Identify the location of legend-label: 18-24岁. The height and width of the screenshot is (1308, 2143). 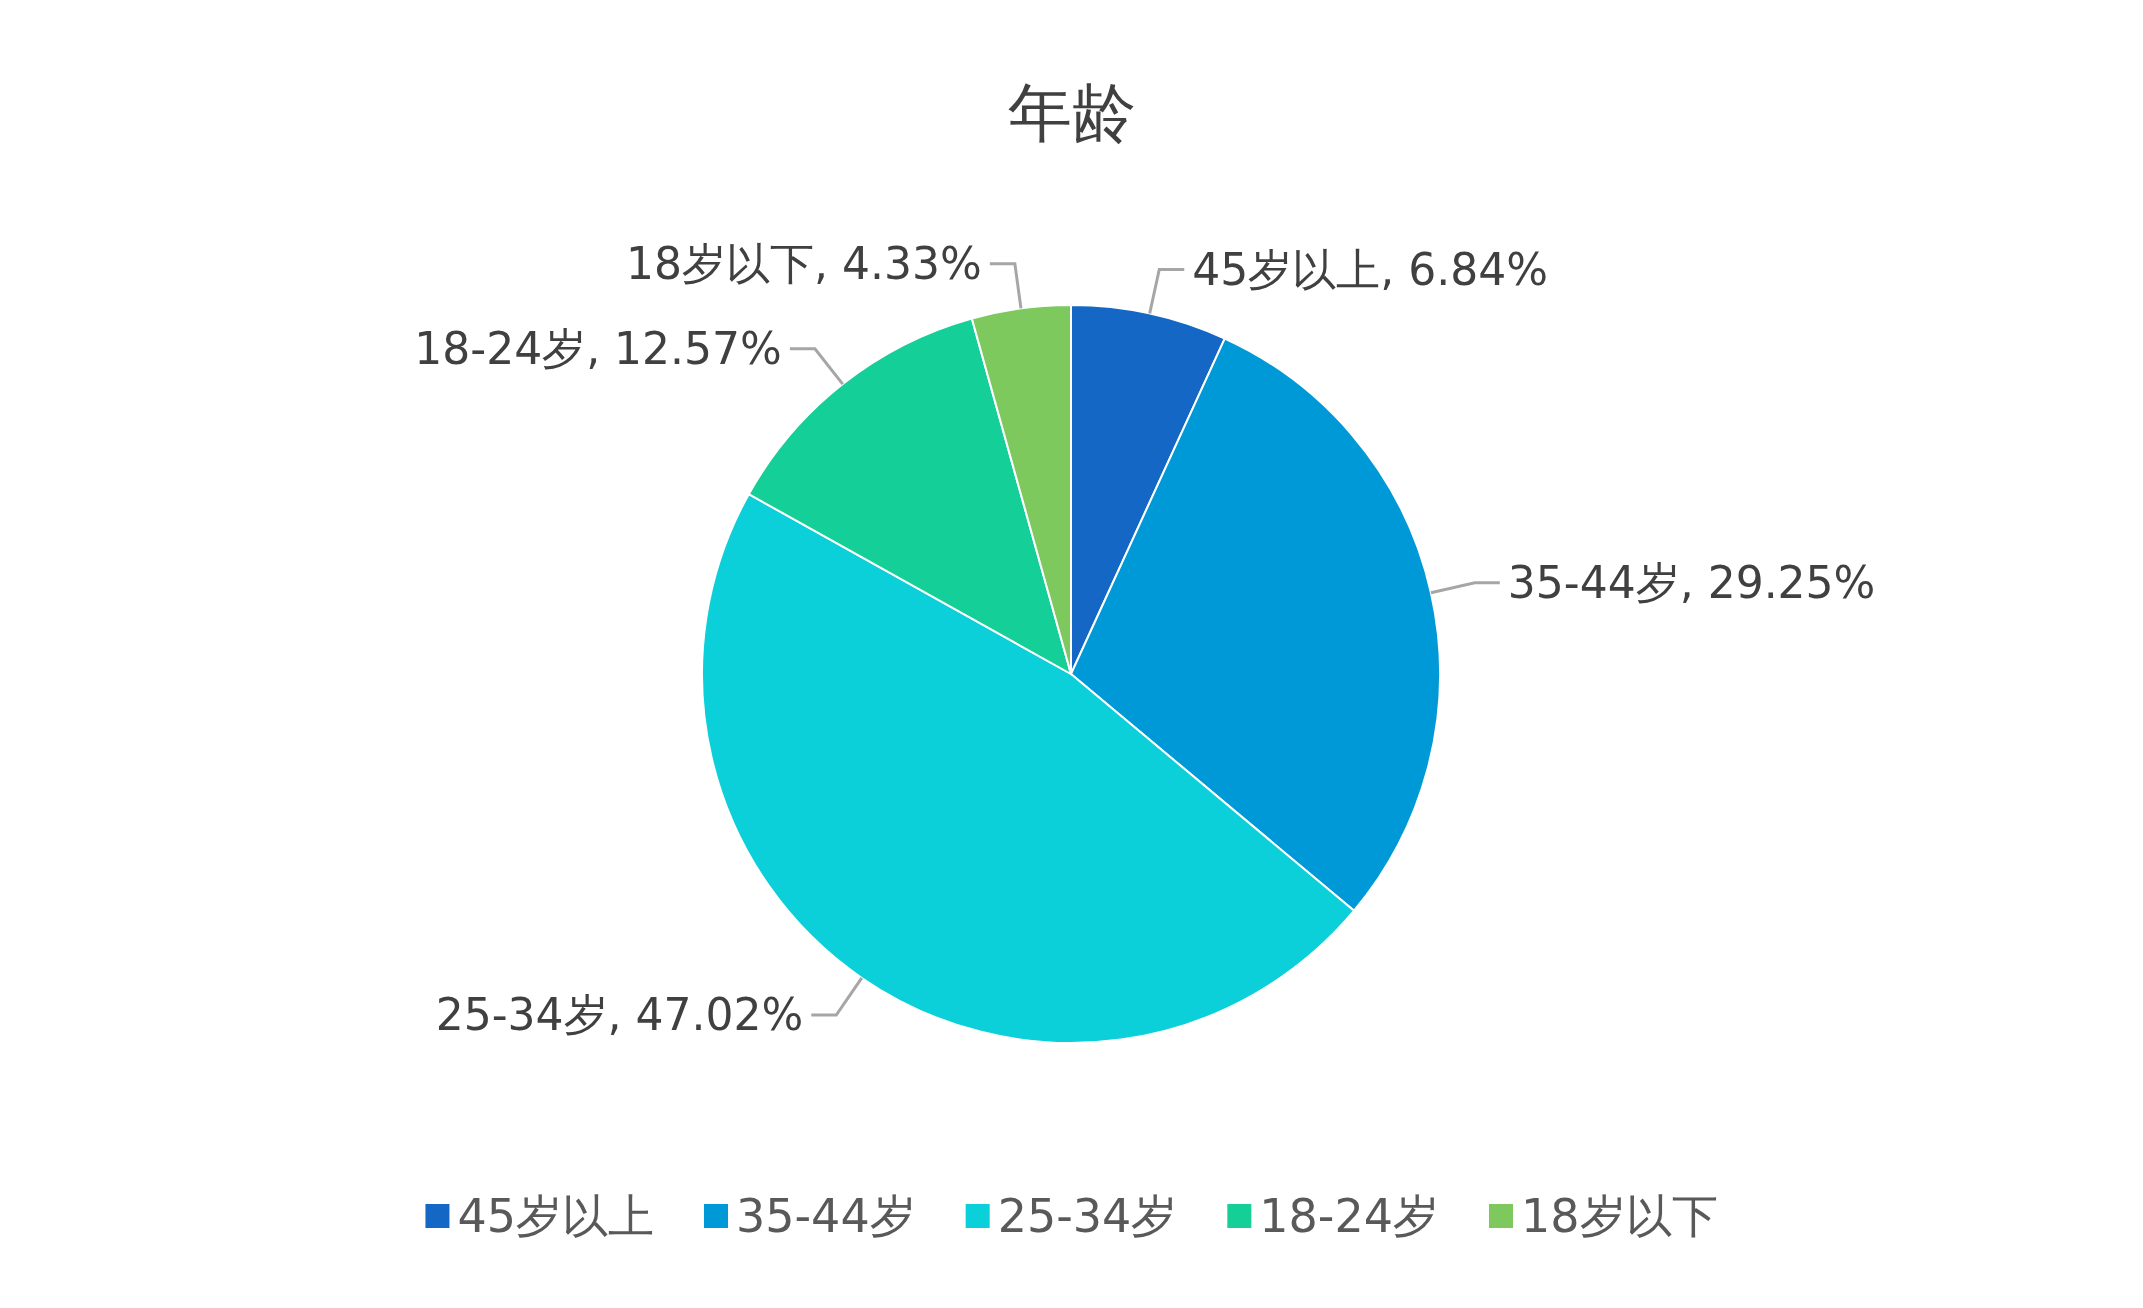
(1349, 1216).